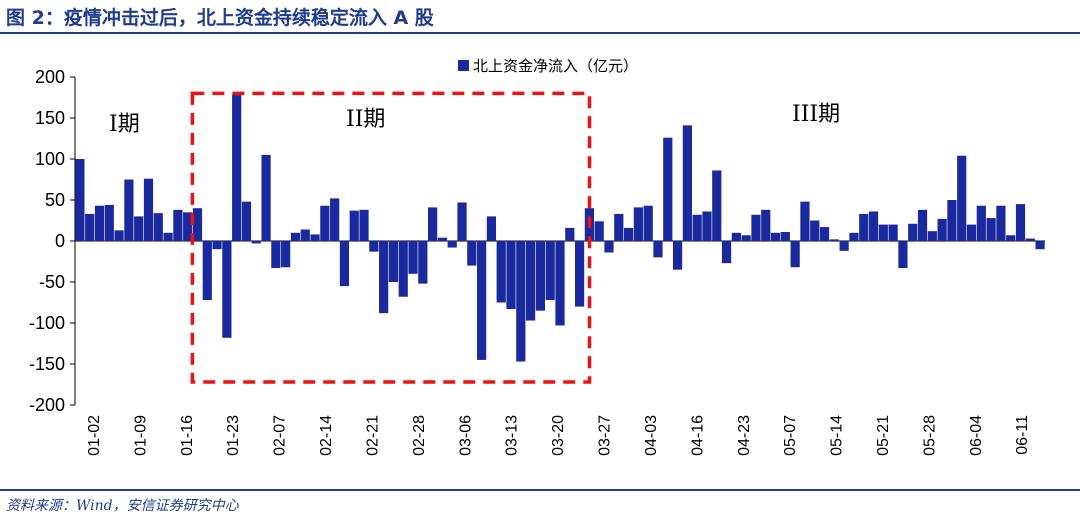 The height and width of the screenshot is (518, 1080). What do you see at coordinates (122, 506) in the screenshot?
I see `source-note: 资料来源：Wind，安信证券研究中心` at bounding box center [122, 506].